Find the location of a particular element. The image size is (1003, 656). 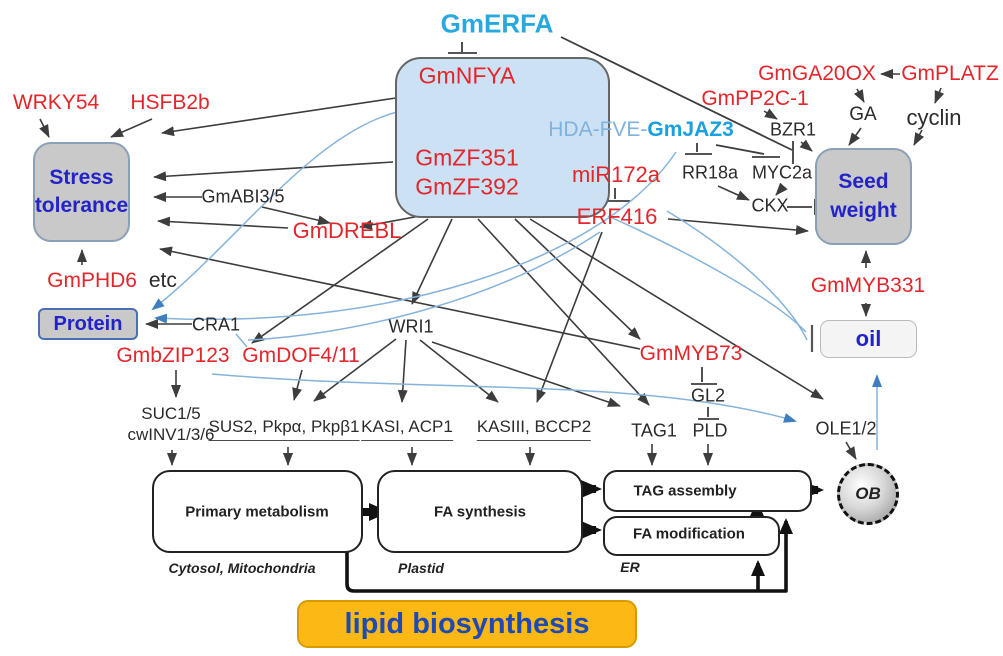

edge-zf-dof411 is located at coordinates (340, 281).